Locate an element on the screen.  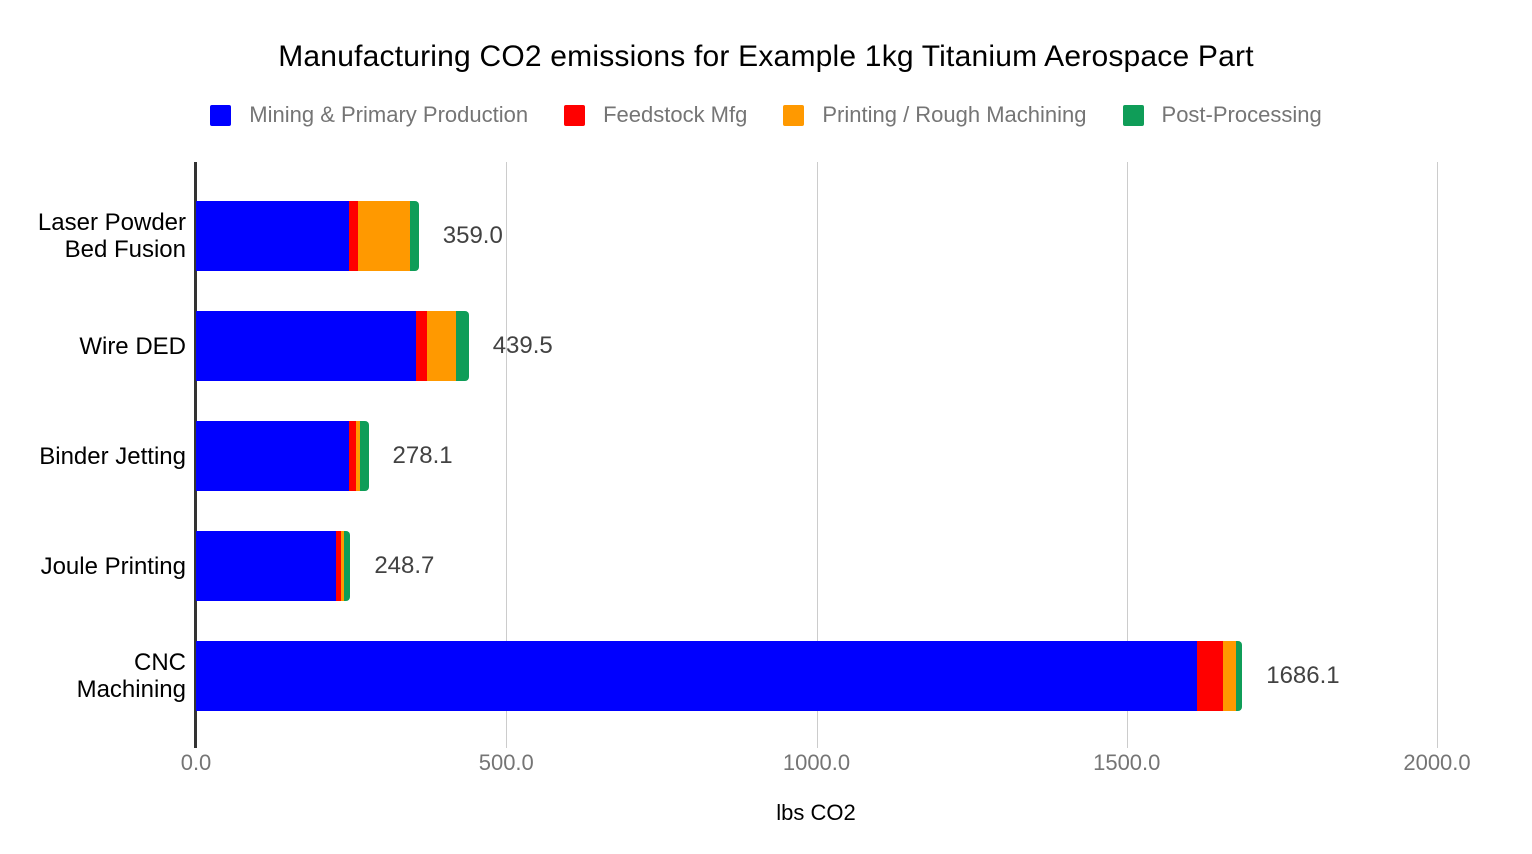
category-label-text: CNC Machining is located at coordinates (131, 676).